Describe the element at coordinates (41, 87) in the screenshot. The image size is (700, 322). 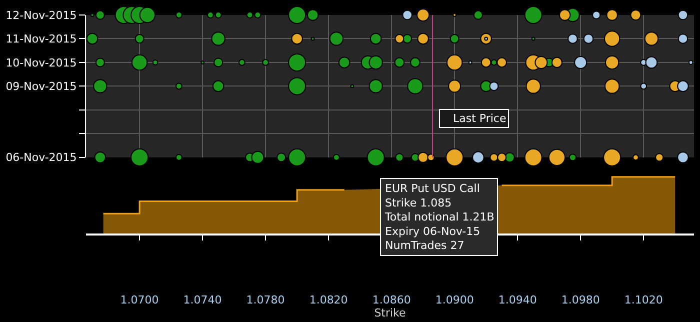
I see `y-tick-label: 09-Nov-2015` at that location.